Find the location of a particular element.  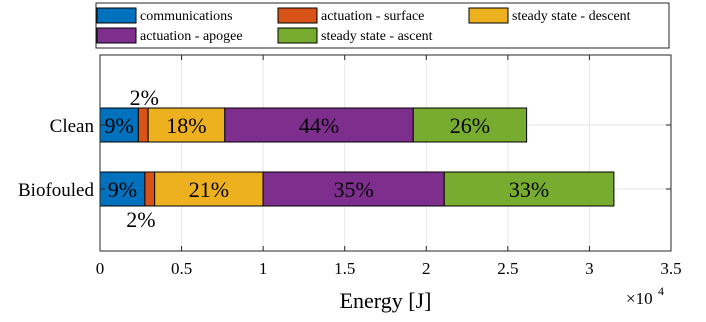

x-tick-label: 0 is located at coordinates (100, 268).